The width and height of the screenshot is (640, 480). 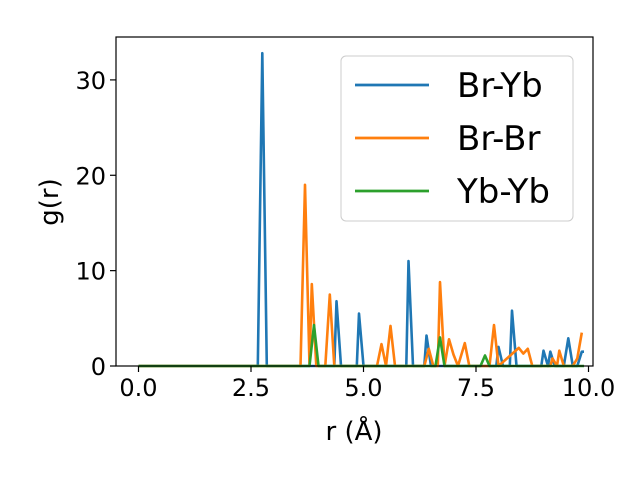 What do you see at coordinates (90, 272) in the screenshot?
I see `y-tick-label: 10` at bounding box center [90, 272].